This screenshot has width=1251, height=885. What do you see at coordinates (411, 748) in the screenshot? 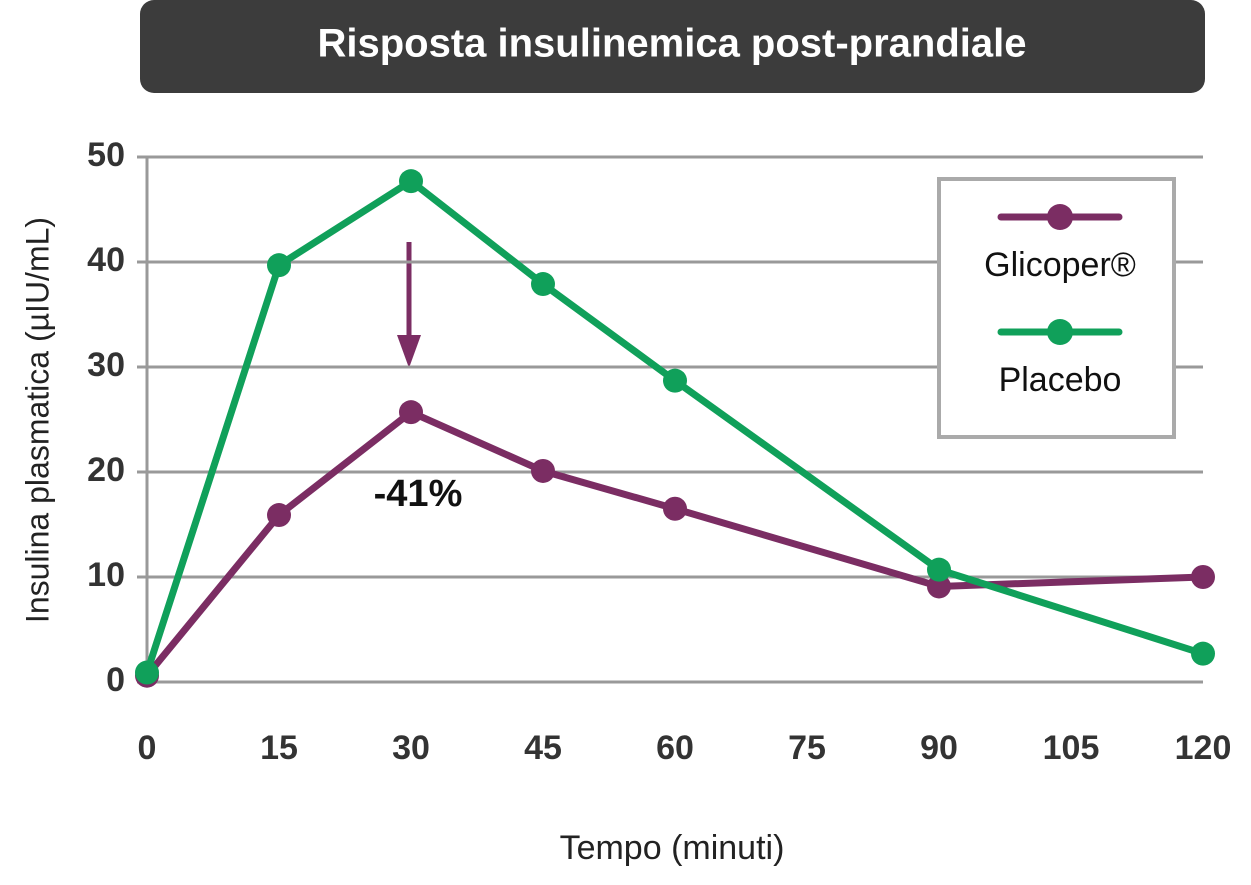
I see `x-tick-label: 30` at bounding box center [411, 748].